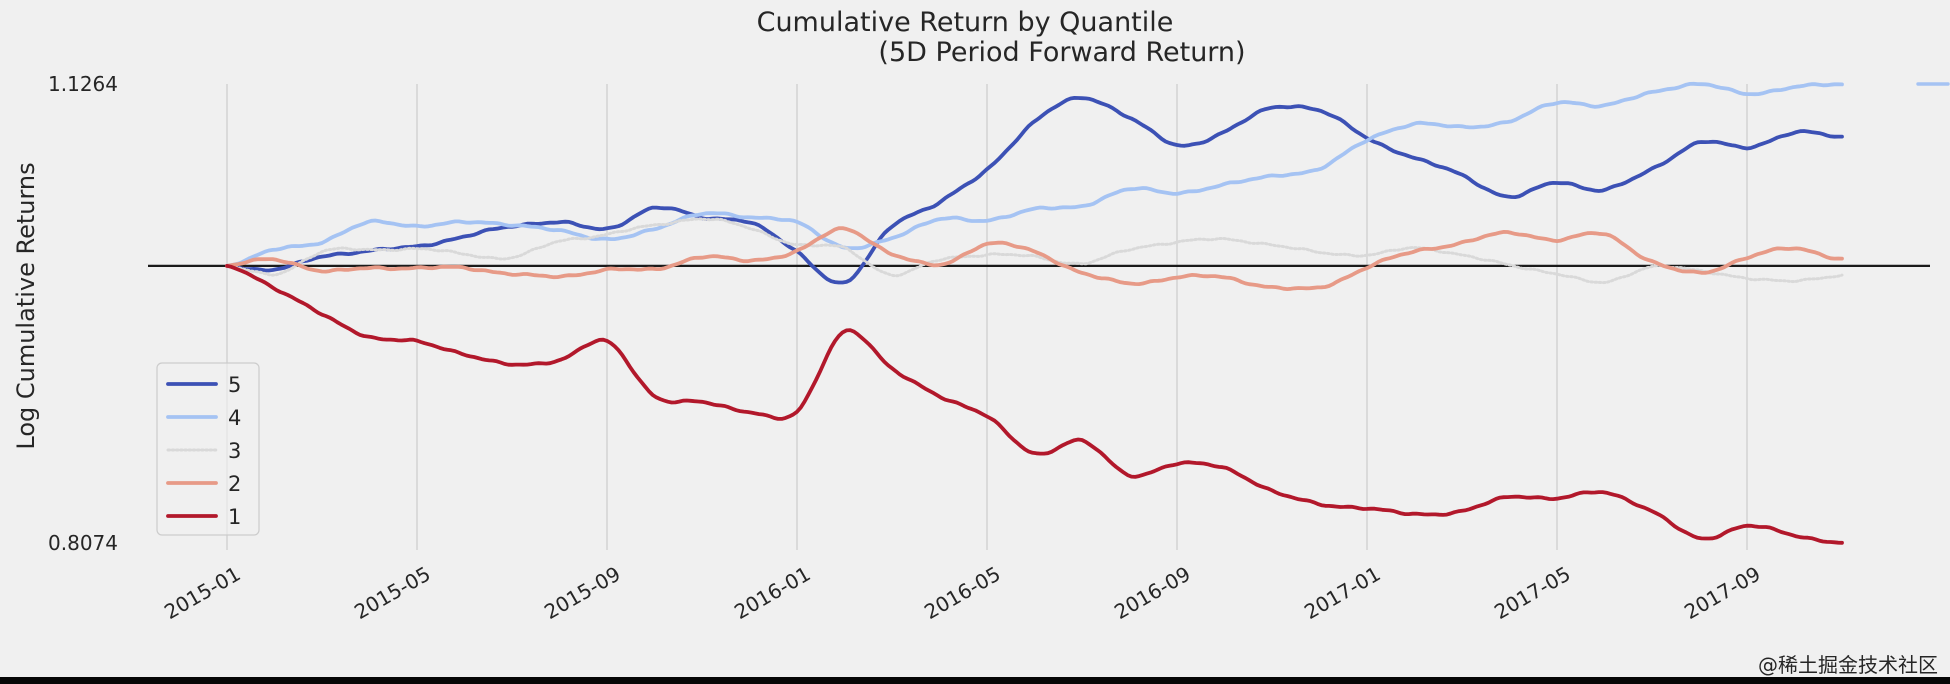  I want to click on y-tick-label-bottom: 0.8074, so click(83, 543).